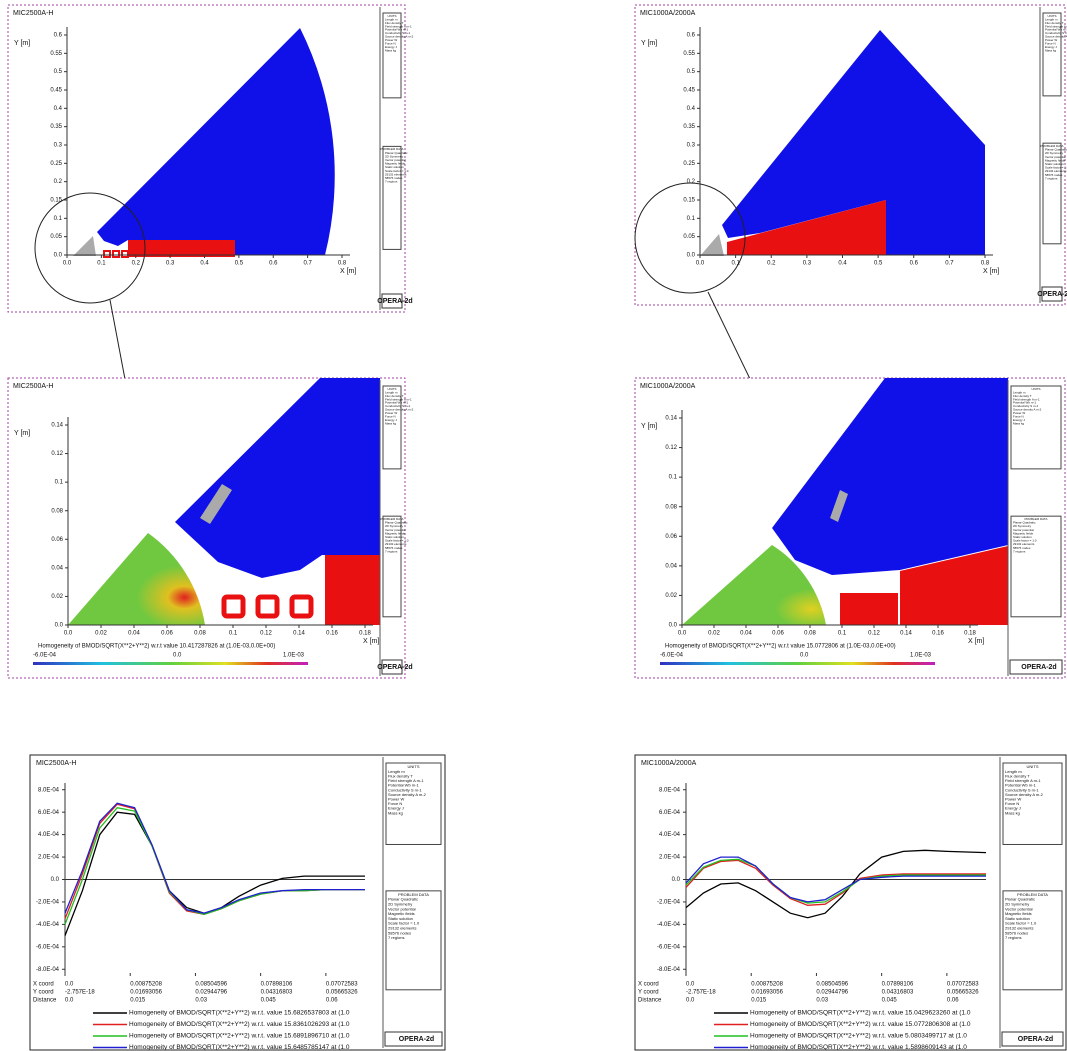 The width and height of the screenshot is (1067, 1051). Describe the element at coordinates (48, 925) in the screenshot. I see `y-tick-label: -4.0E-04` at that location.